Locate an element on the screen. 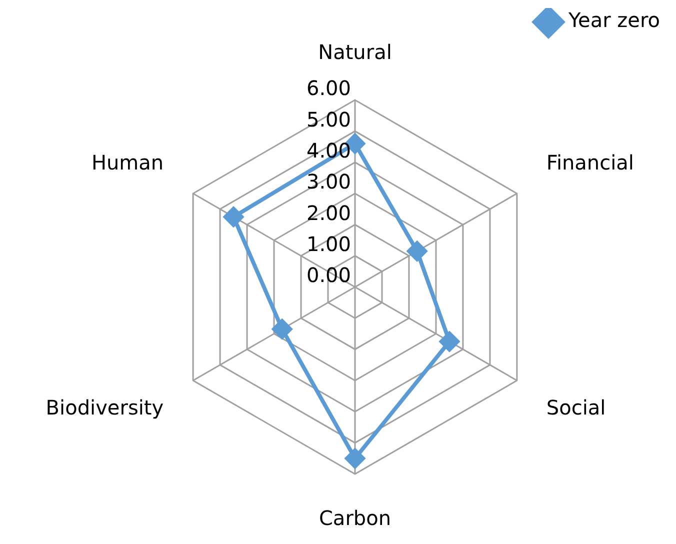 The image size is (676, 544). y-tick-label: 2.00 is located at coordinates (328, 212).